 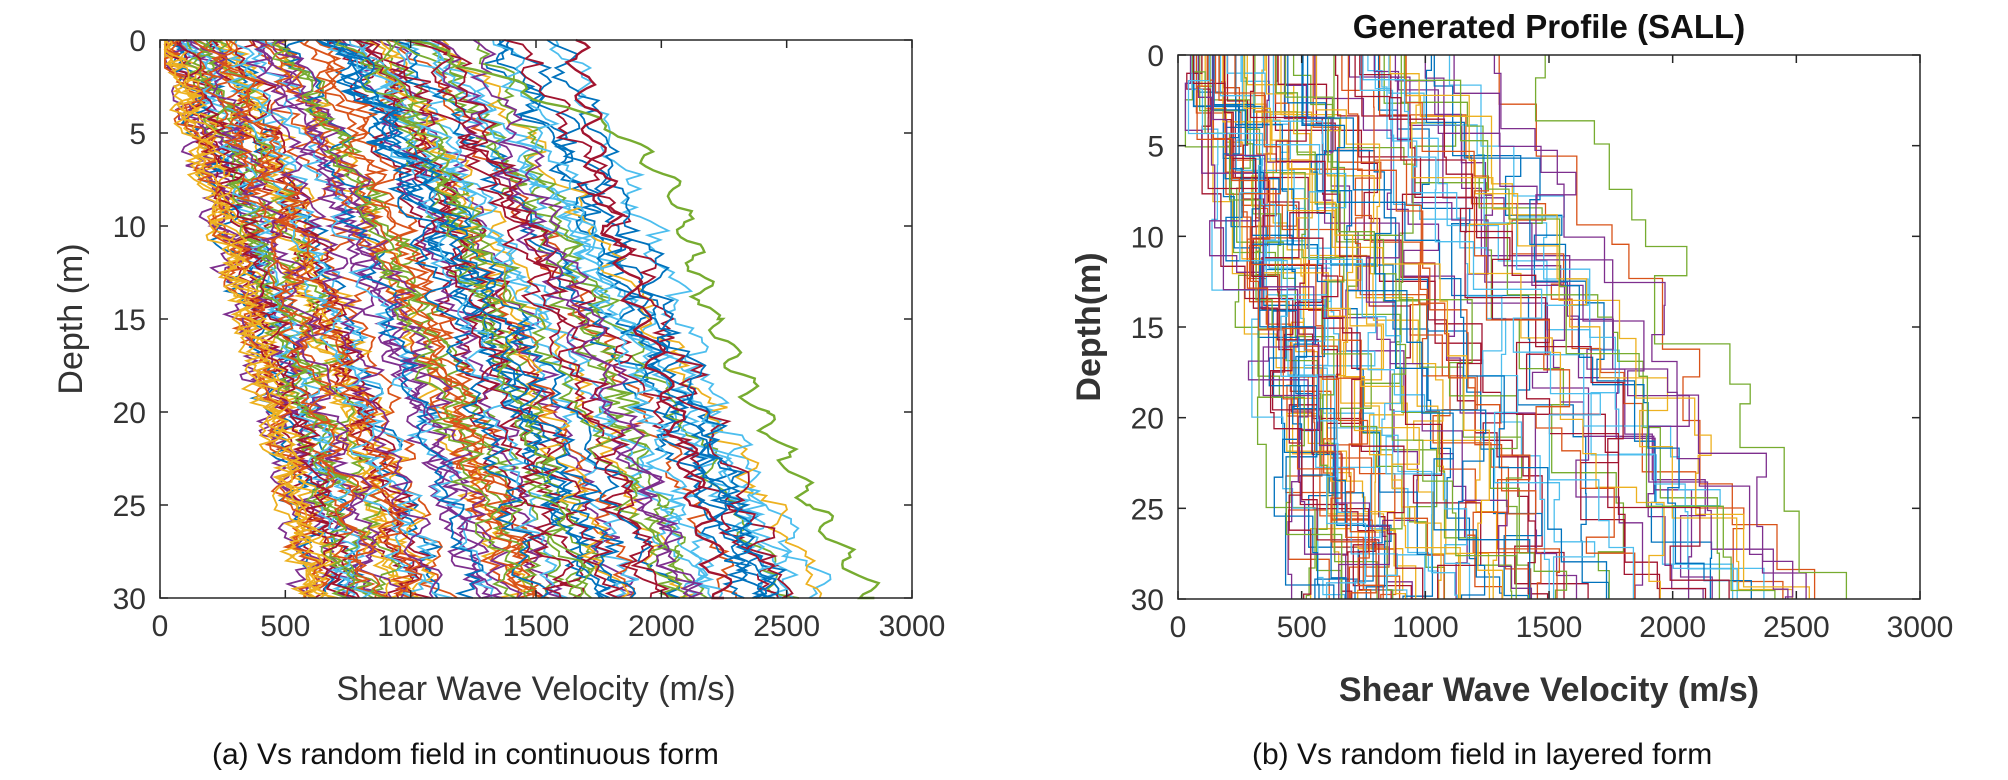 What do you see at coordinates (786, 626) in the screenshot?
I see `x-tick-label-a: 2500` at bounding box center [786, 626].